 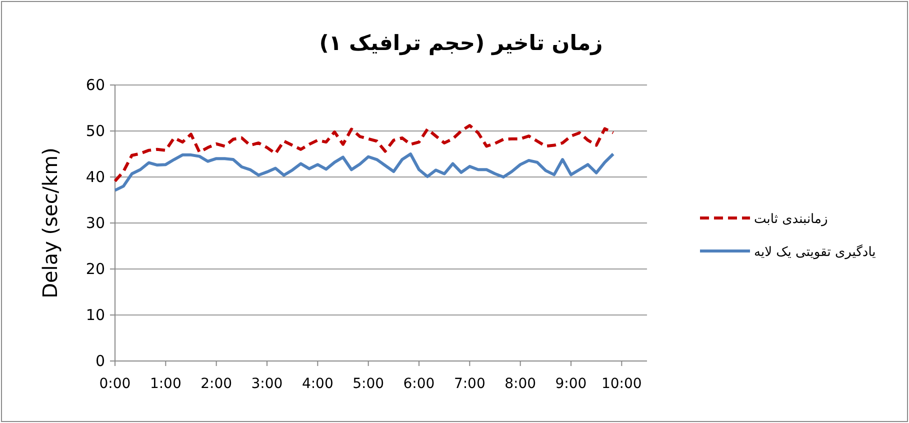 I want to click on y-tick-label: 30, so click(x=95, y=223).